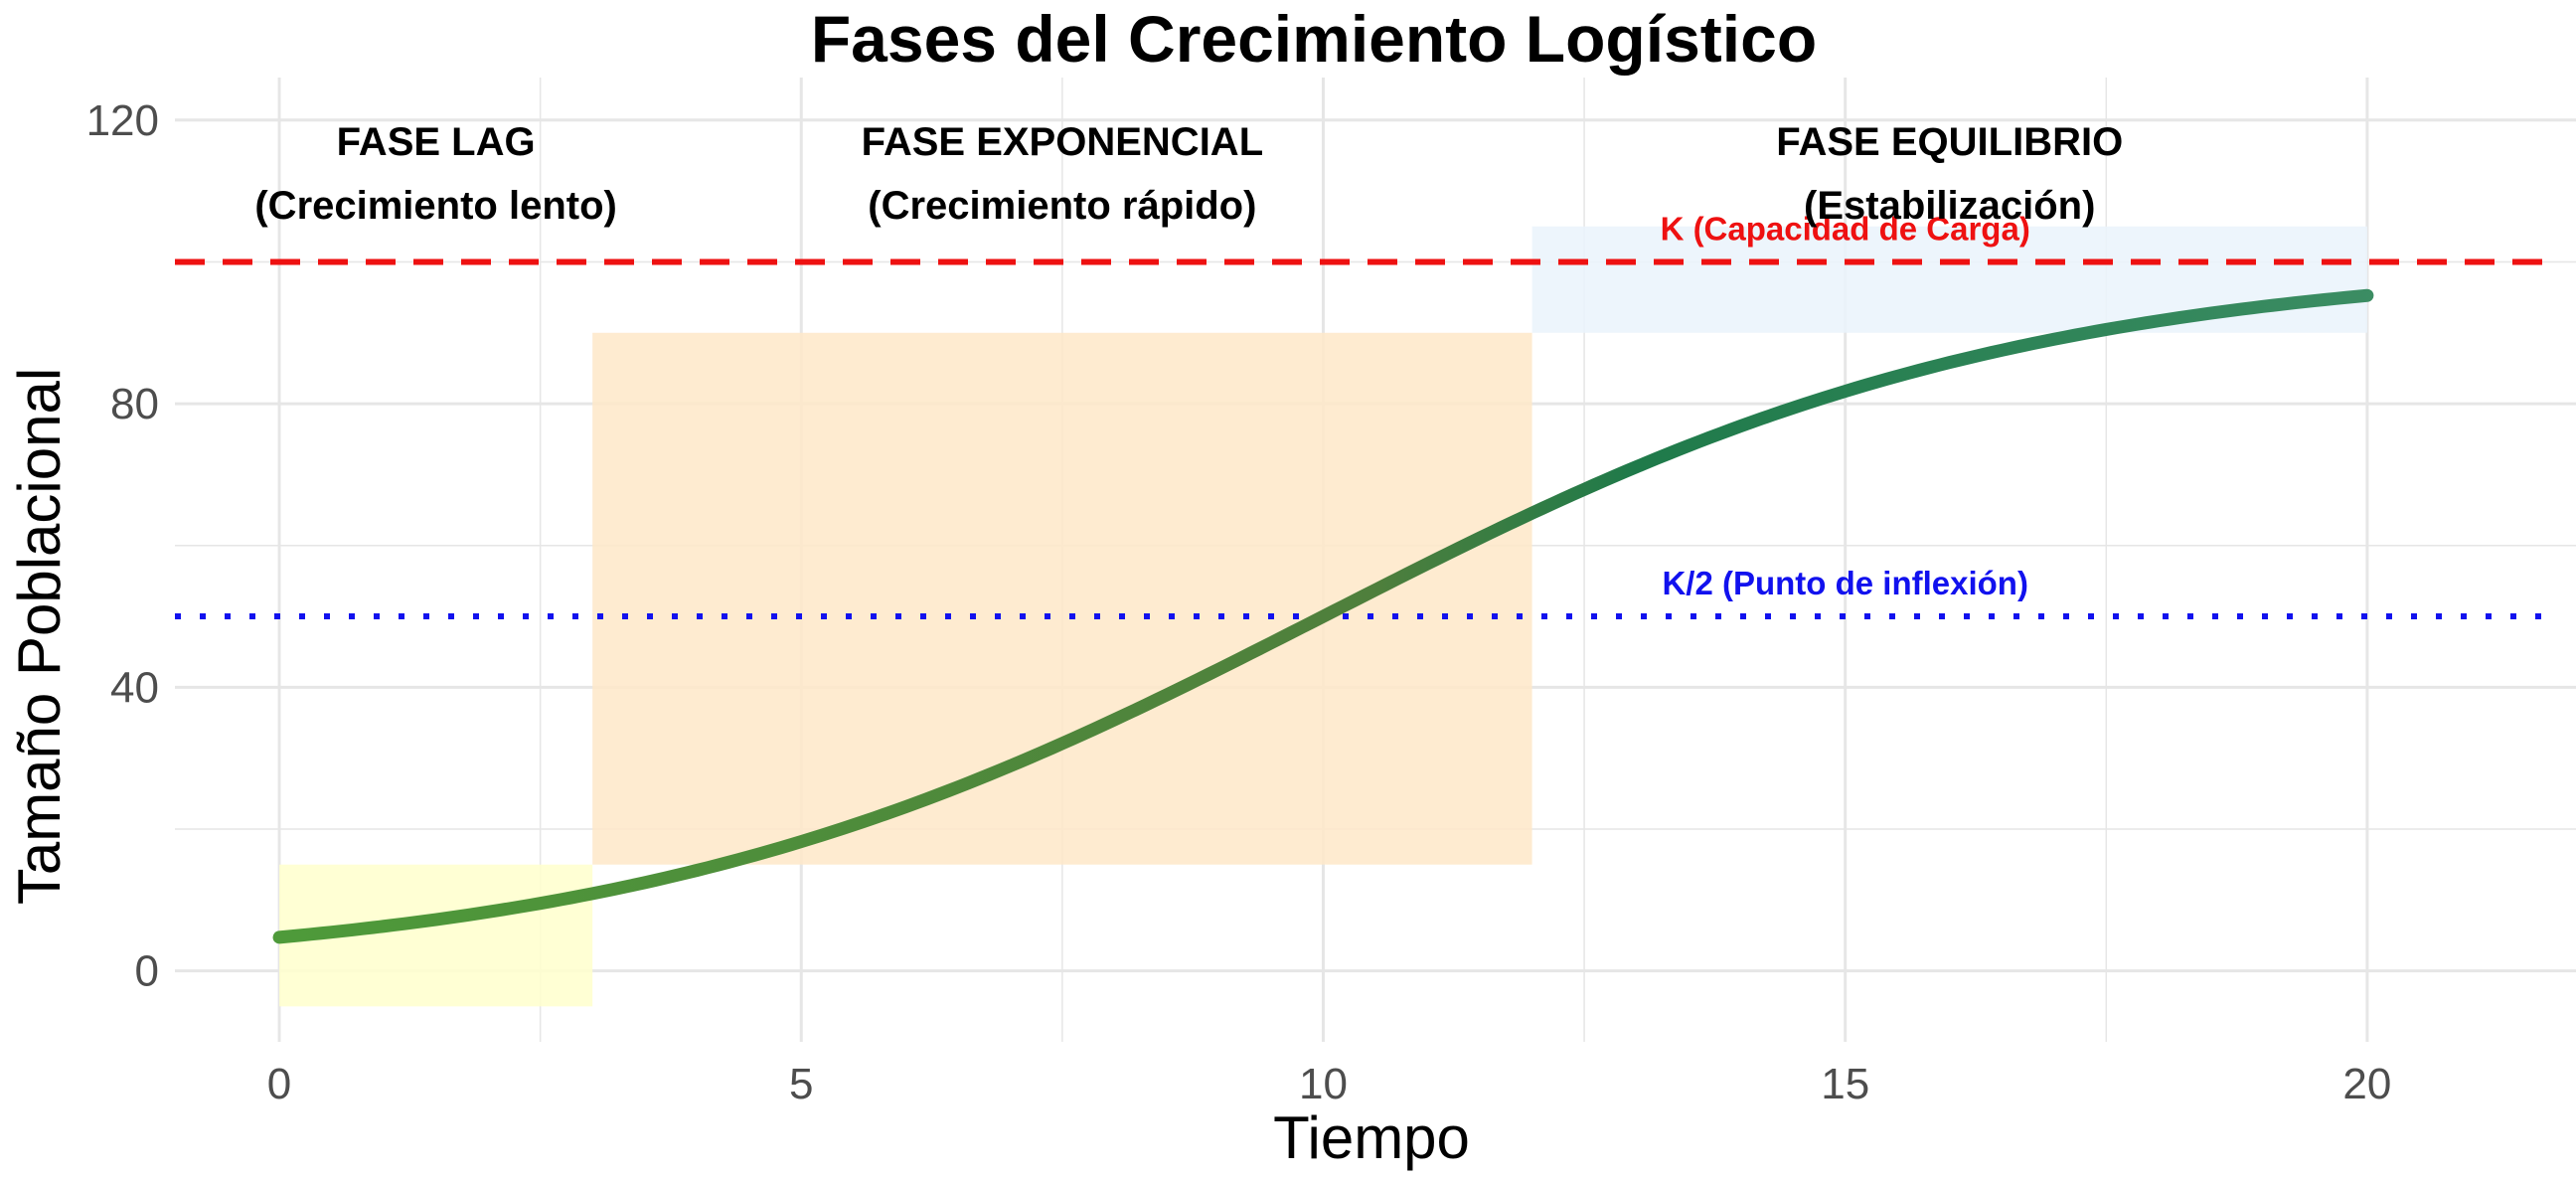  What do you see at coordinates (1371, 1138) in the screenshot?
I see `x-axis-title: Tiempo` at bounding box center [1371, 1138].